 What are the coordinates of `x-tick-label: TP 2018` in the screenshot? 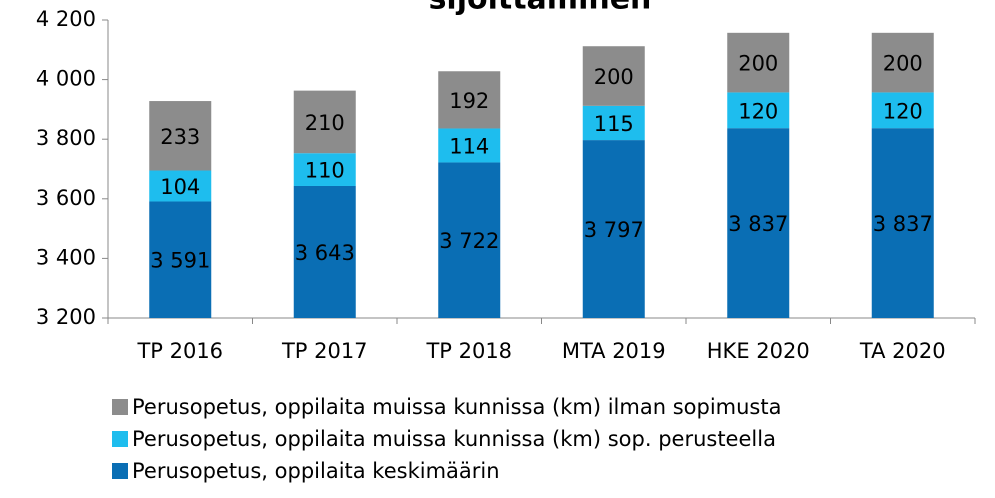 It's located at (468, 351).